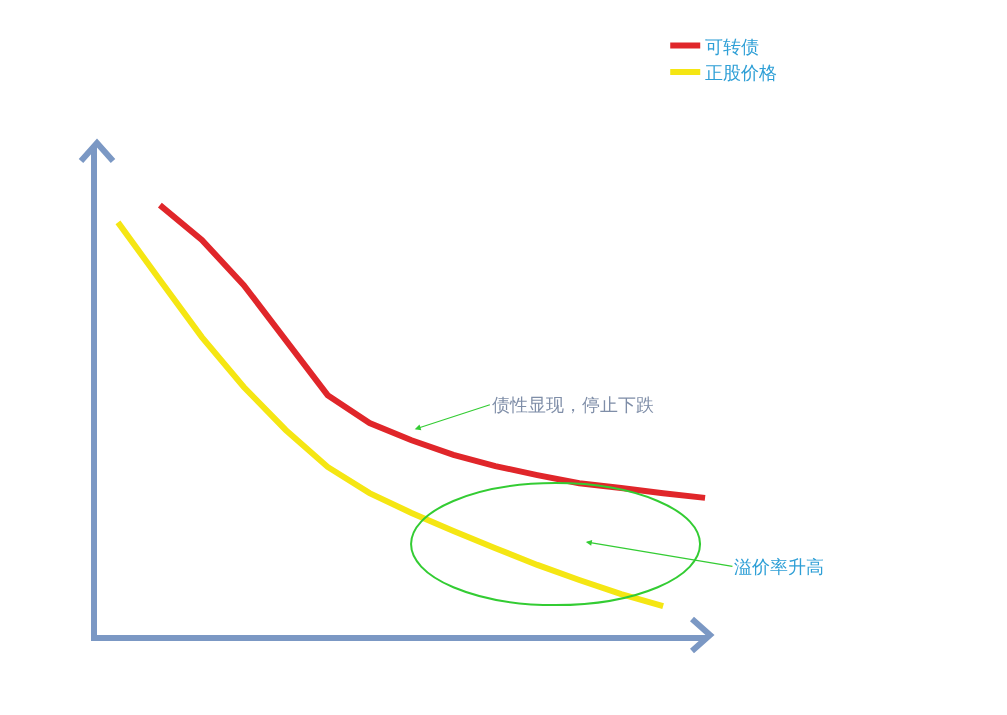 This screenshot has width=1007, height=715. What do you see at coordinates (741, 73) in the screenshot?
I see `legend-label: 正股价格` at bounding box center [741, 73].